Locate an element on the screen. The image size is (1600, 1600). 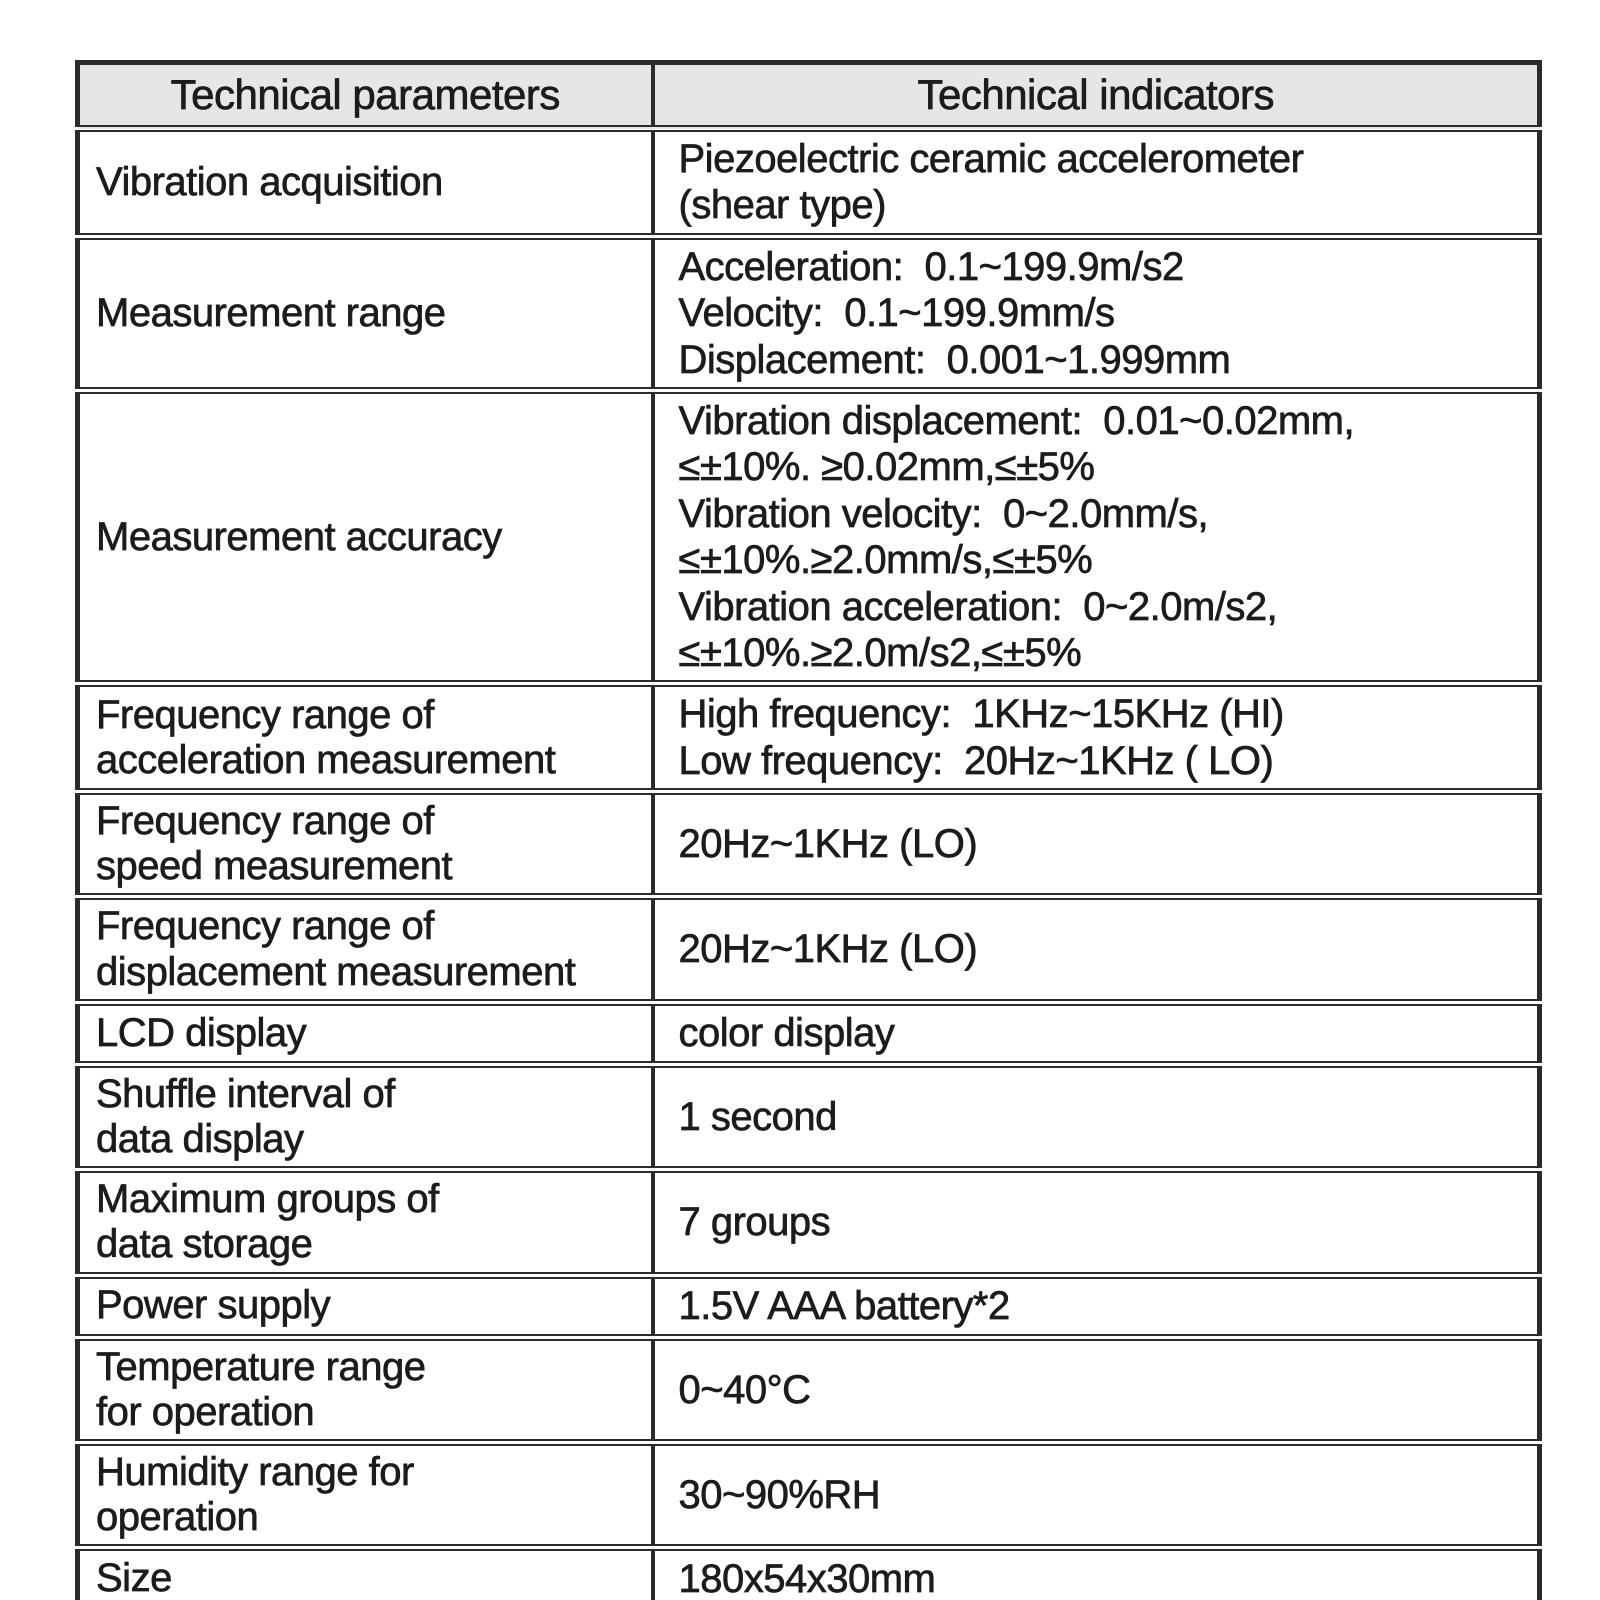
row-param: Size is located at coordinates (365, 1572).